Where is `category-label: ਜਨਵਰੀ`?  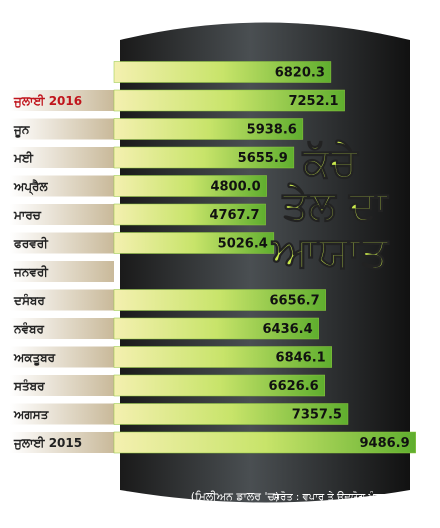
category-label: ਜਨਵਰੀ is located at coordinates (31, 272).